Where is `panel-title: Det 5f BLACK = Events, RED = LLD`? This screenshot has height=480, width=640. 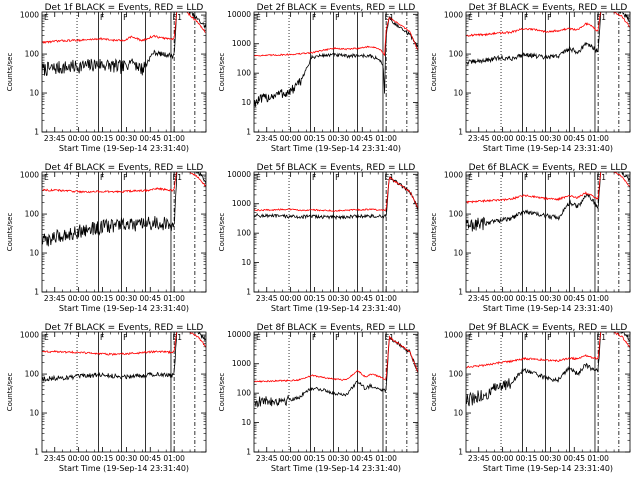
panel-title: Det 5f BLACK = Events, RED = LLD is located at coordinates (336, 168).